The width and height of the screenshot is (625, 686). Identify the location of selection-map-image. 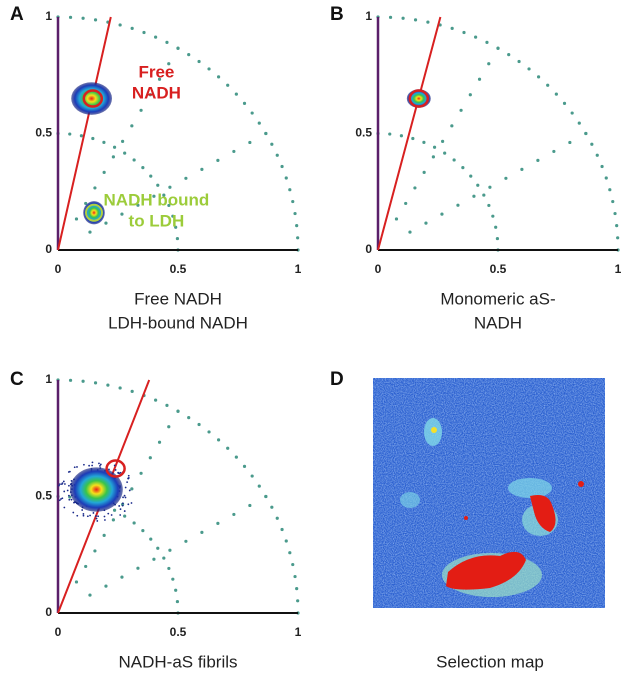
(489, 493).